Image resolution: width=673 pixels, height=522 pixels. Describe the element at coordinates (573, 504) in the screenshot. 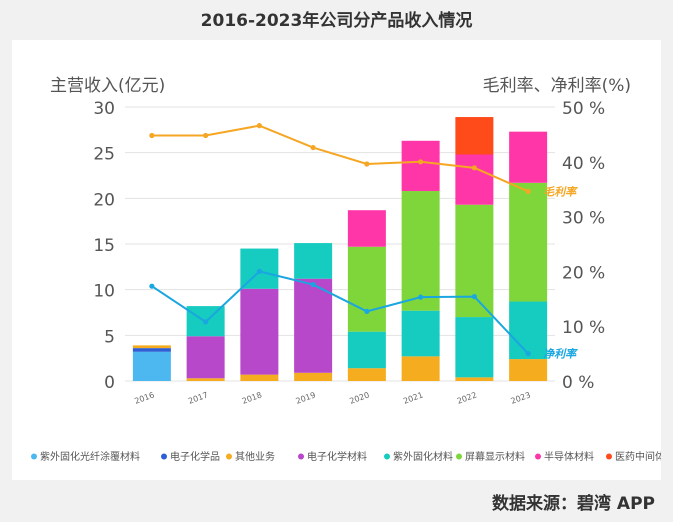

I see `data-source: 数据来源：碧湾 APP` at that location.